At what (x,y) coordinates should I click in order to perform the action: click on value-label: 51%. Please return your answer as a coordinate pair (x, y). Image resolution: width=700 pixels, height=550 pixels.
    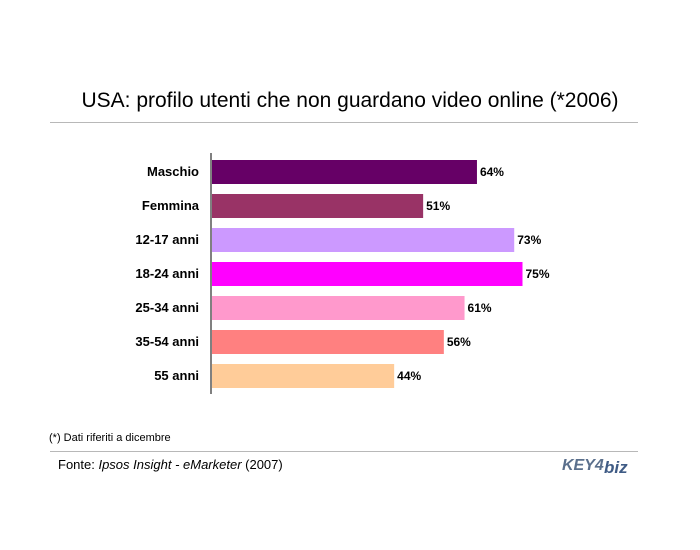
    Looking at the image, I should click on (438, 206).